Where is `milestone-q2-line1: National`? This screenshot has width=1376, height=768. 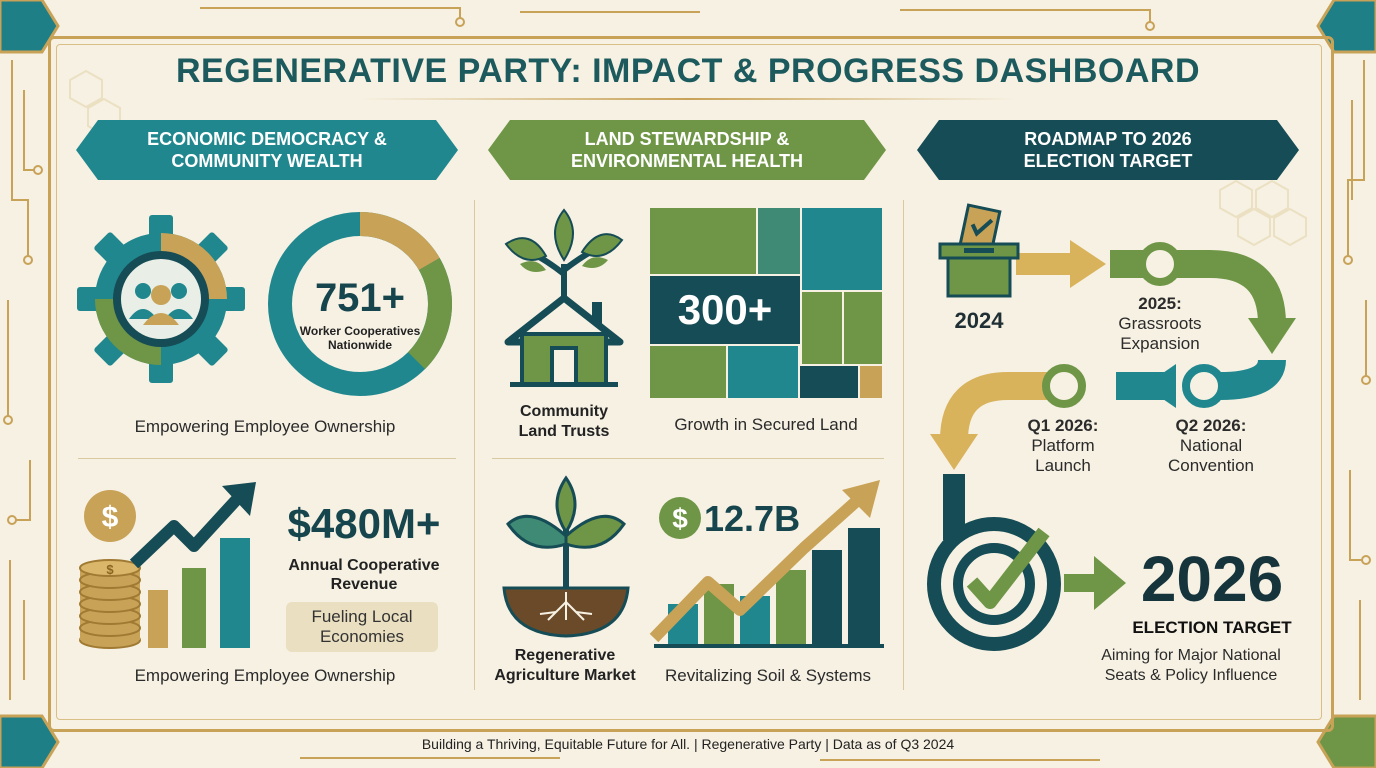
milestone-q2-line1: National is located at coordinates (1211, 445).